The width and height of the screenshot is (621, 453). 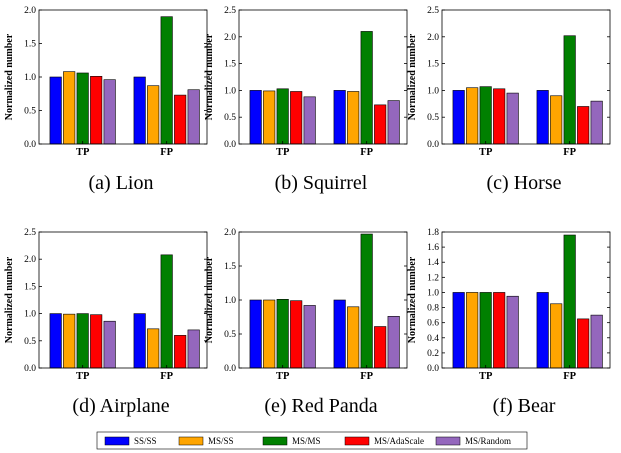 I want to click on panel-caption: (d) Airplane, so click(x=120, y=406).